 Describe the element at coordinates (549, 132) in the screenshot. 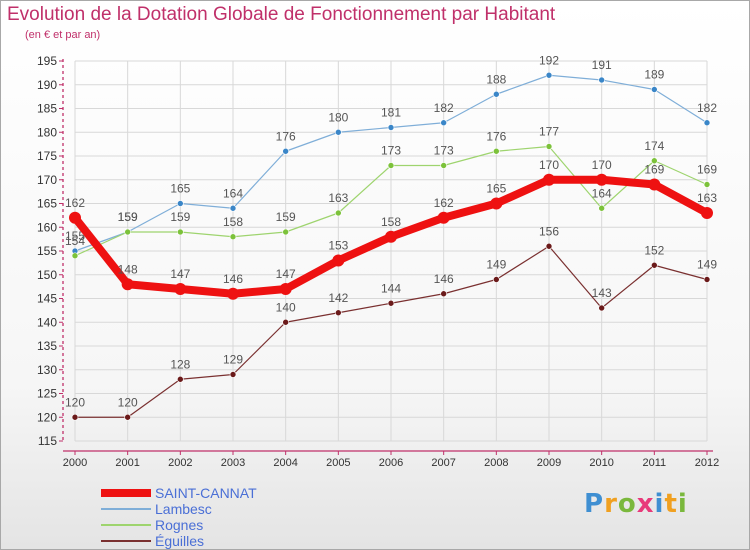

I see `data-label: 177` at that location.